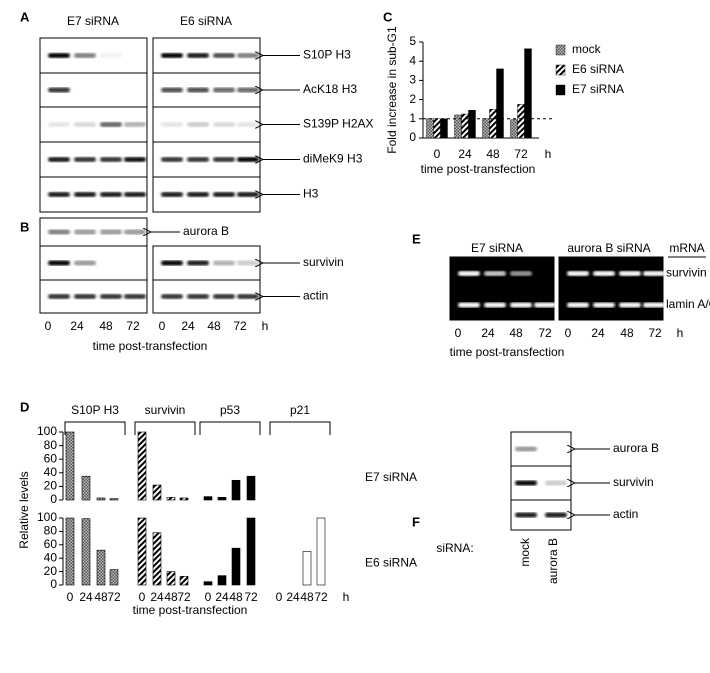 The width and height of the screenshot is (710, 673). Describe the element at coordinates (392, 90) in the screenshot. I see `y-axis-label: Fold increase in sub-G1` at that location.